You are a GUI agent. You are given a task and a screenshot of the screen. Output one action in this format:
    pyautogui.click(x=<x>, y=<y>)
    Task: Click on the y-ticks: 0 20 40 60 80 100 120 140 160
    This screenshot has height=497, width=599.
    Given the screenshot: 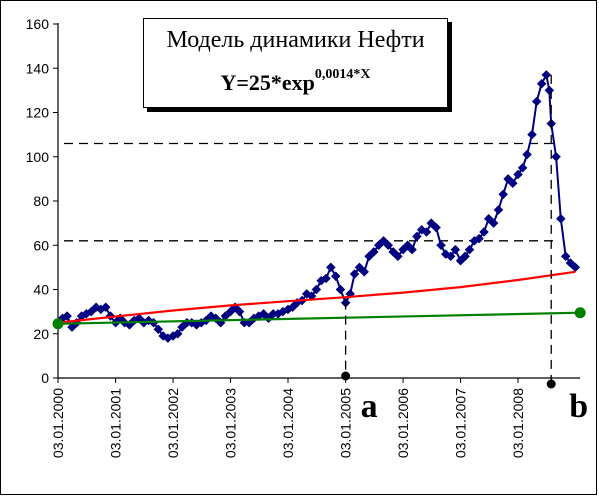 What is the action you would take?
    pyautogui.click(x=42, y=201)
    